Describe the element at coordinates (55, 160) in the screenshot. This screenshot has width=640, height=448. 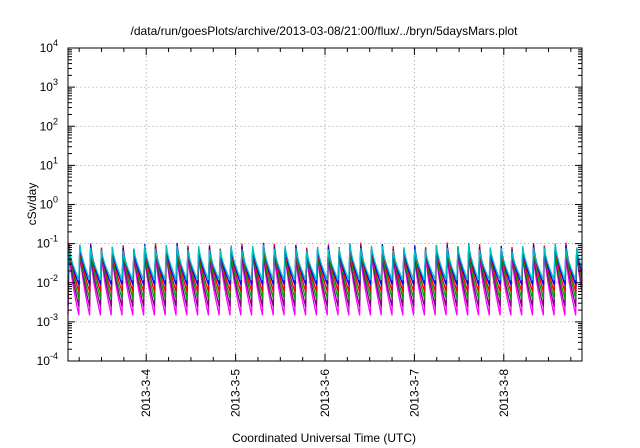
I see `y-tick-exponent: 1` at that location.